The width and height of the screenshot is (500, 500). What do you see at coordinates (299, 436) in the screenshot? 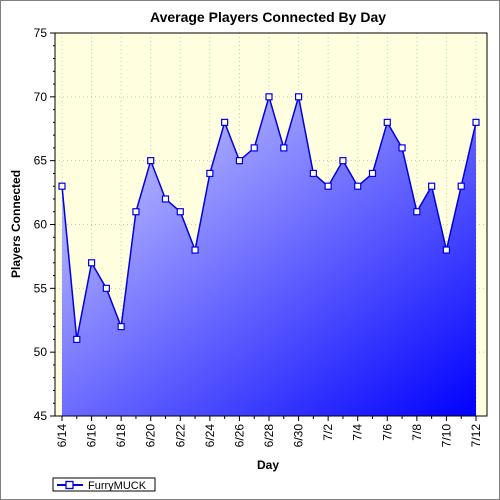
I see `x-tick-label: 6/30` at bounding box center [299, 436].